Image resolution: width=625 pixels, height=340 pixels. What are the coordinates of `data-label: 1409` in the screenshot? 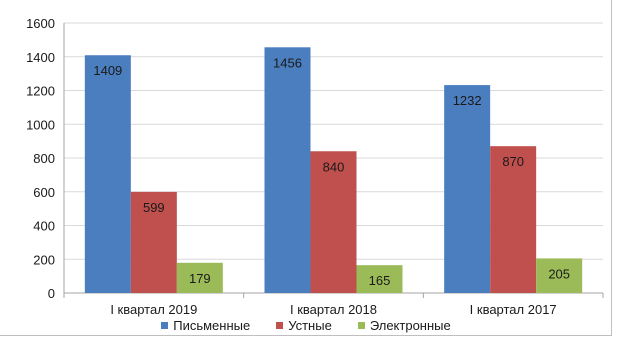 It's located at (107, 70).